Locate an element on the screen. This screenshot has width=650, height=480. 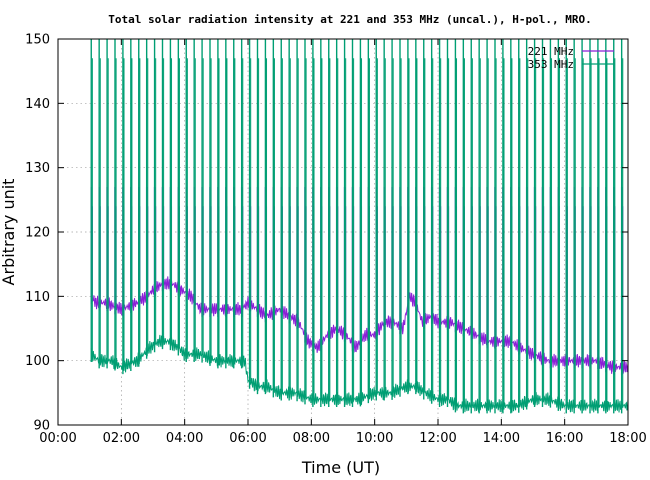
x-tick-label: 02:00 is located at coordinates (121, 438).